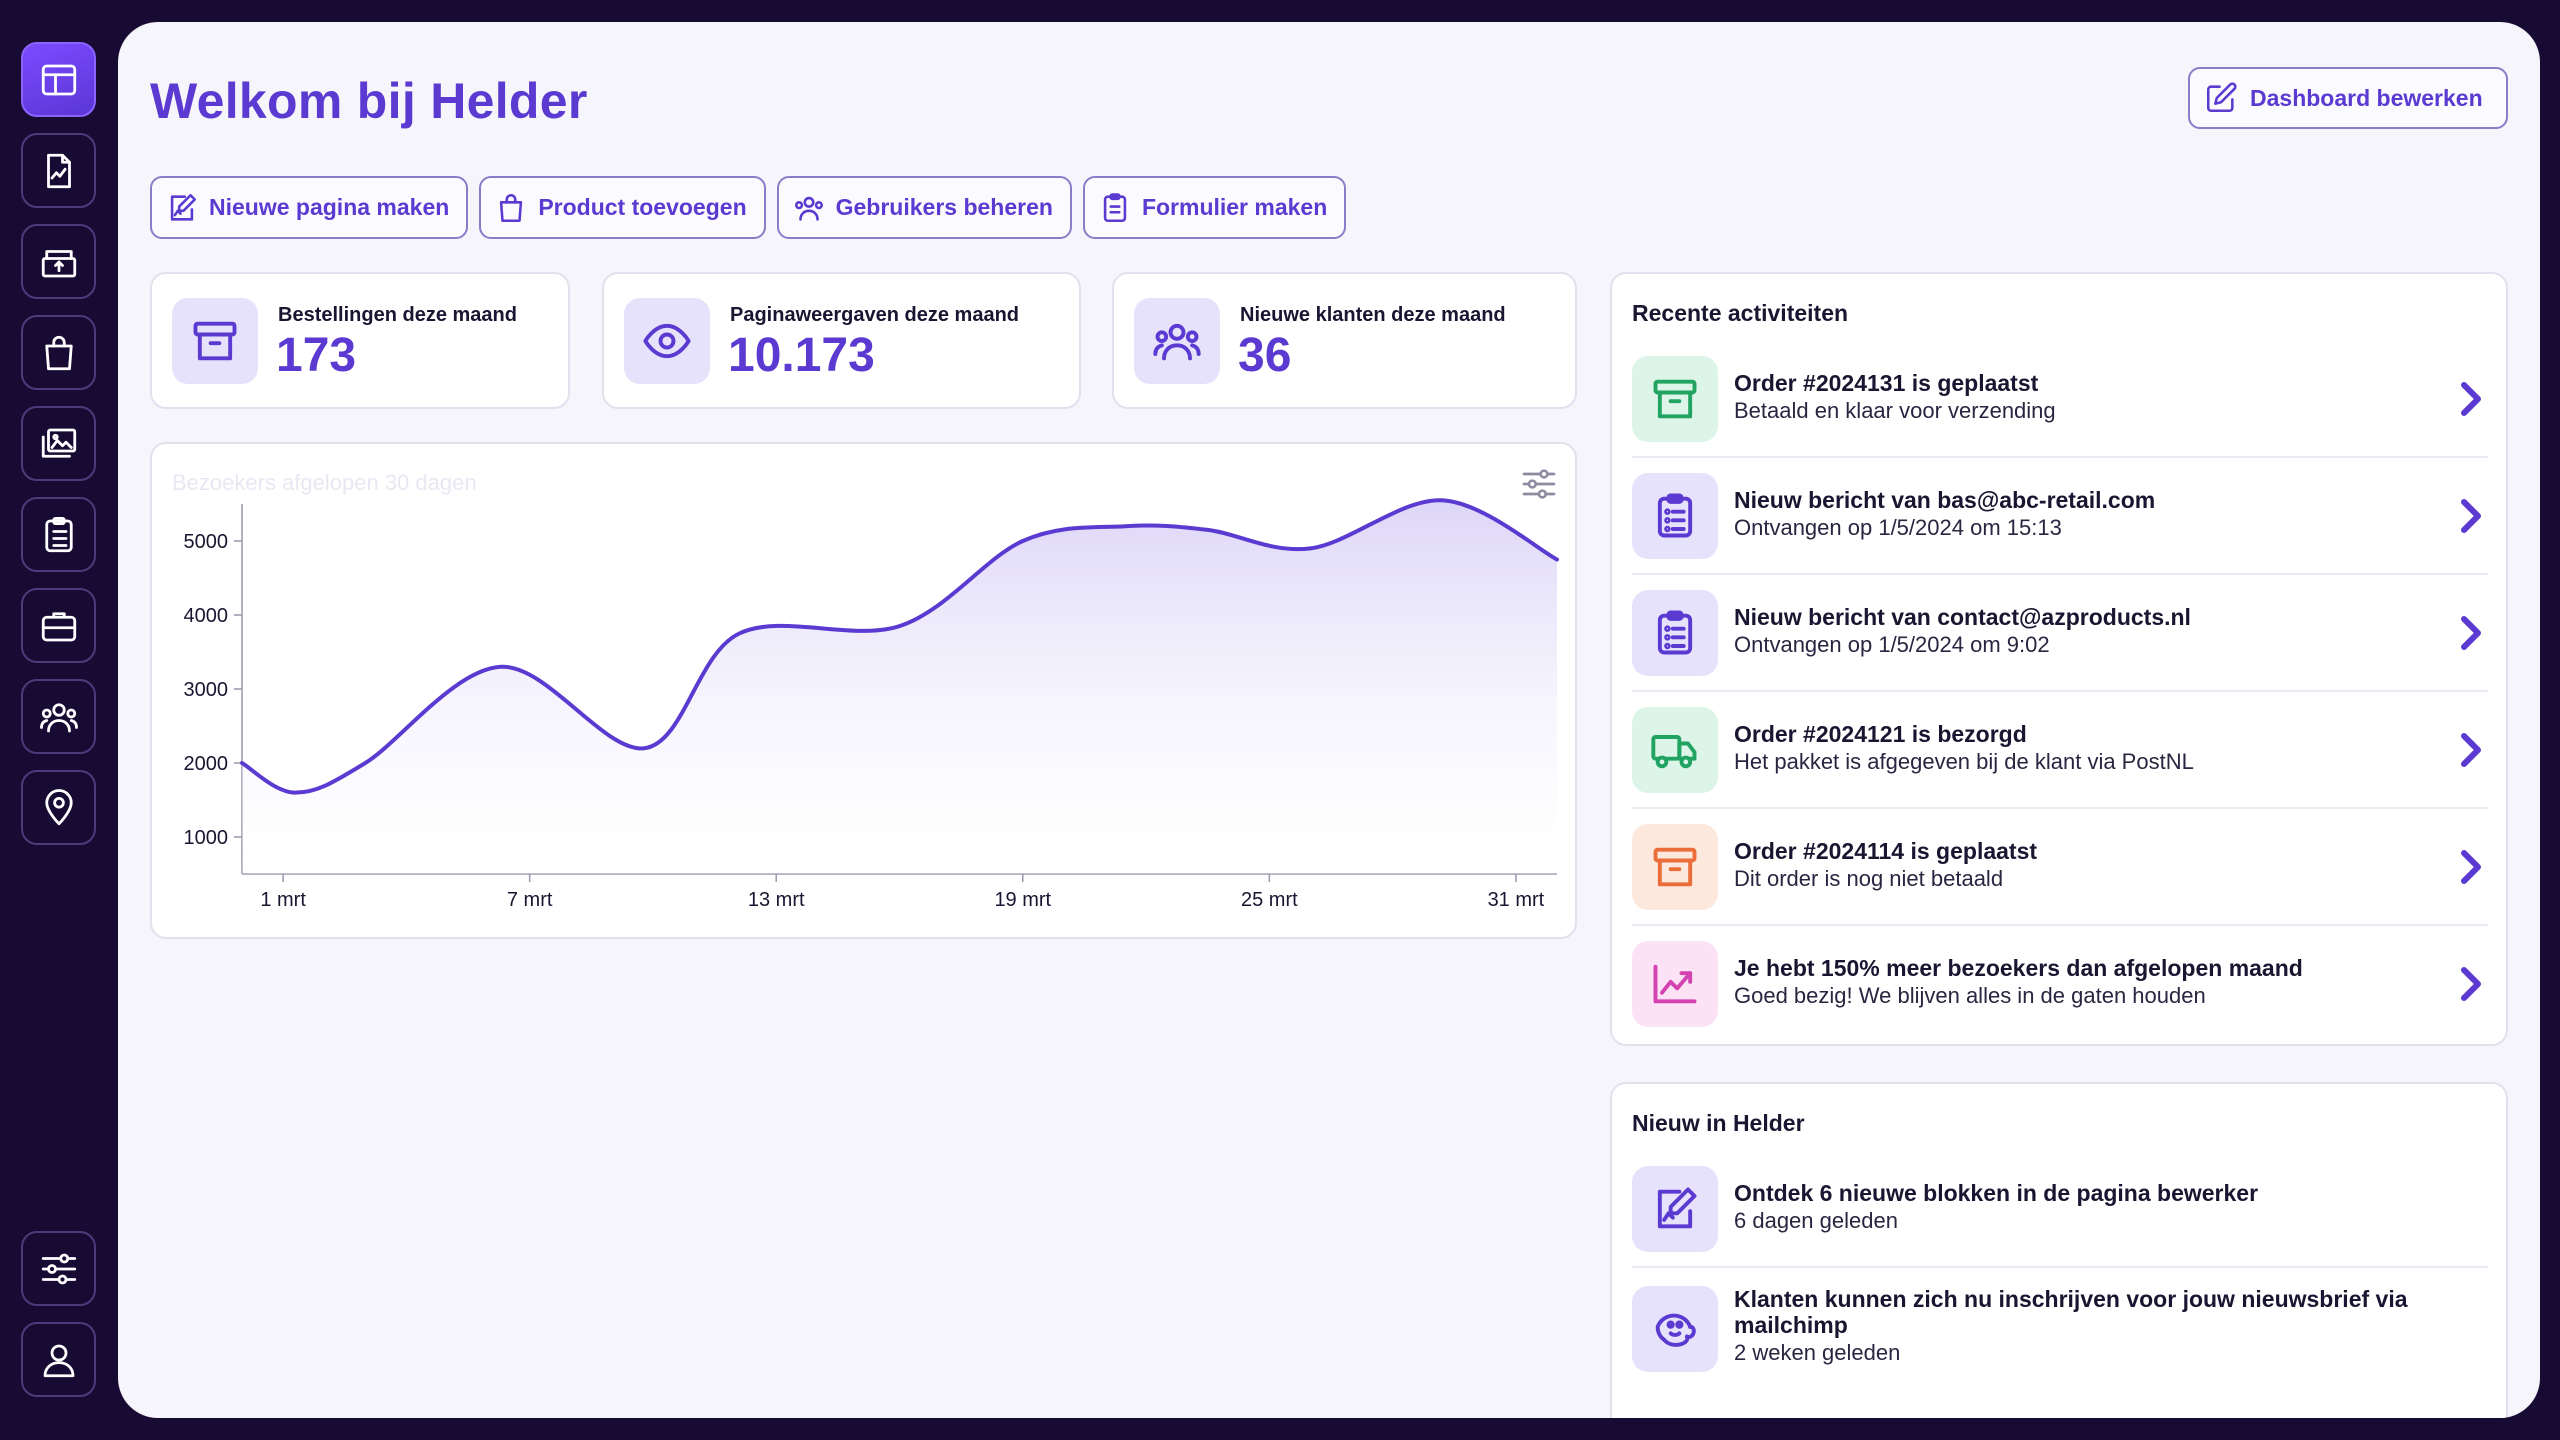  I want to click on new-page-button: Nieuwe pagina maken, so click(309, 207).